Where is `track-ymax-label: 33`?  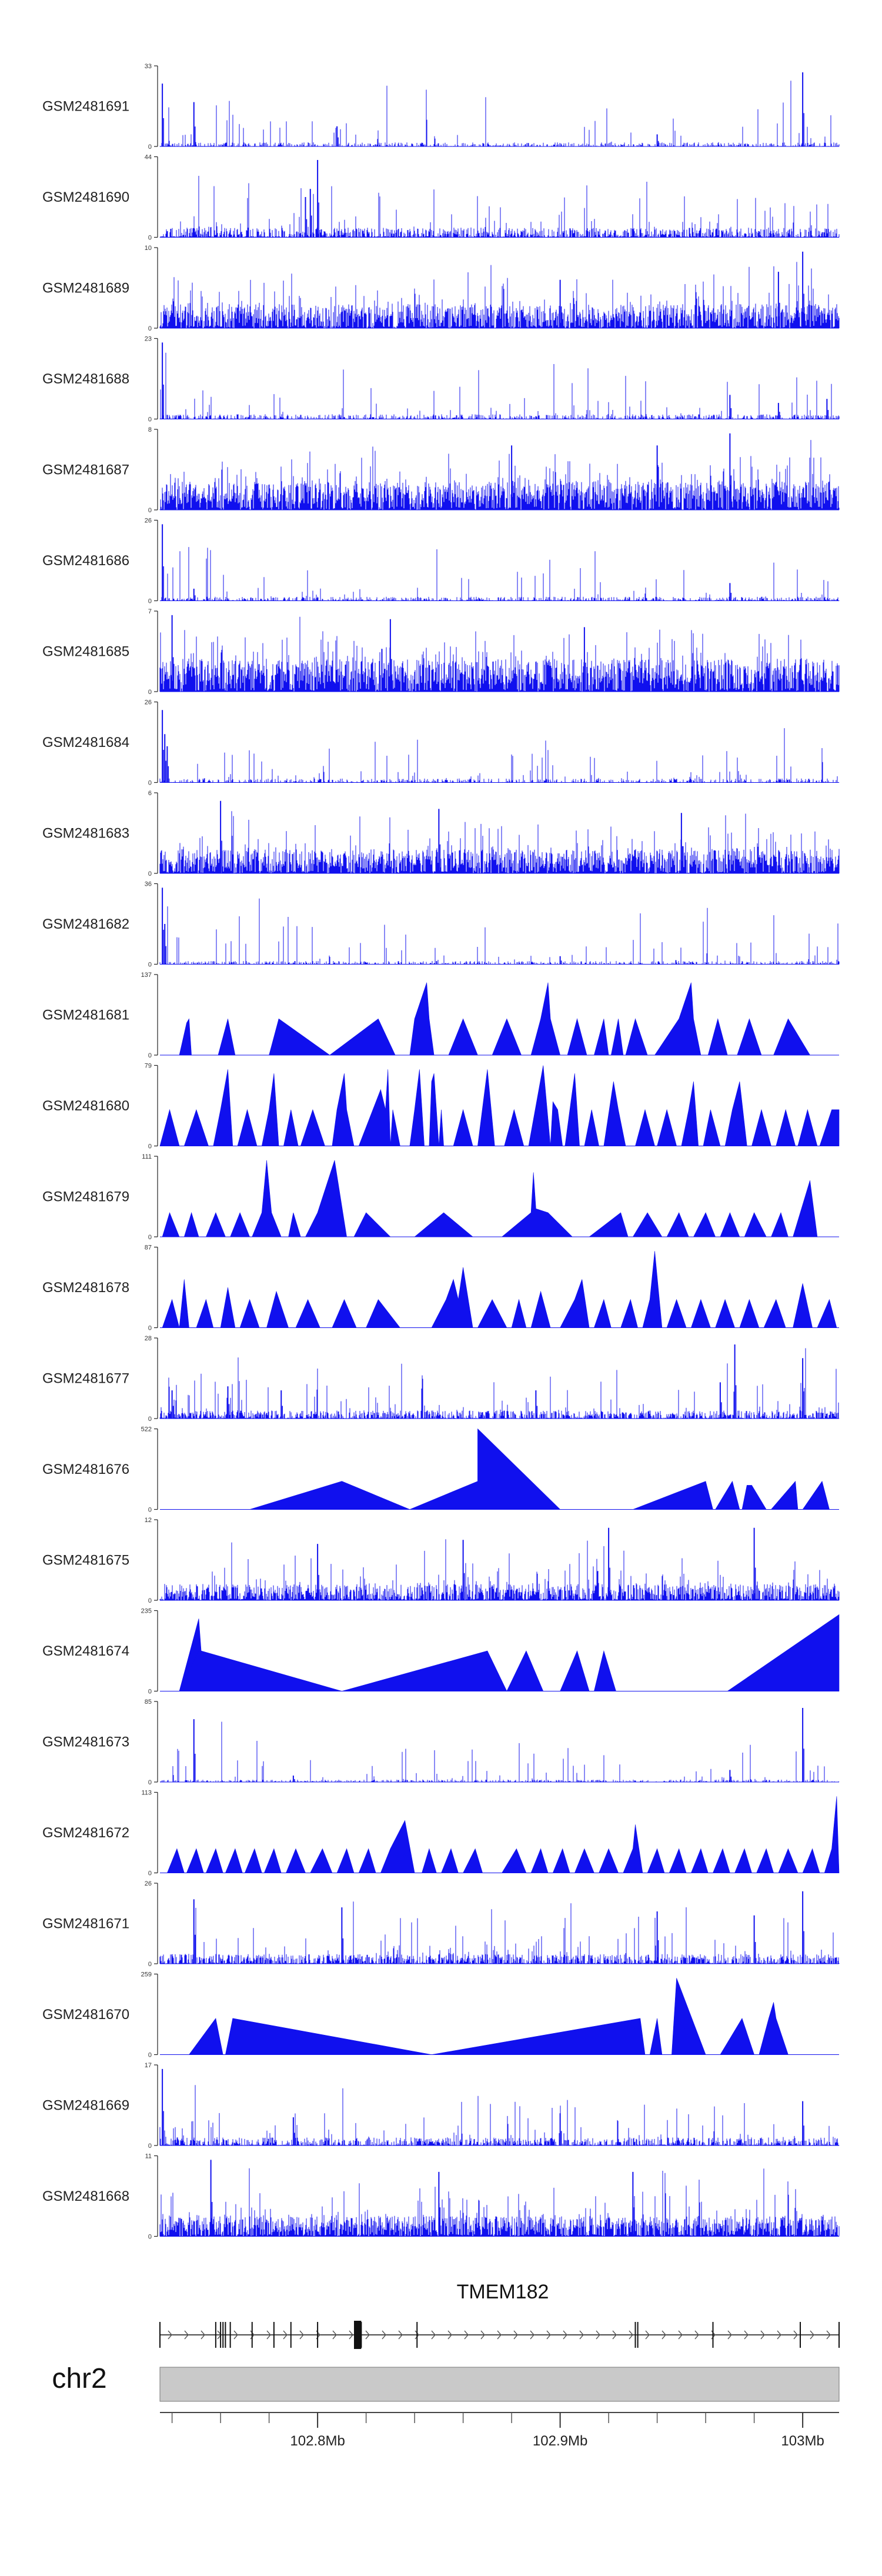 track-ymax-label: 33 is located at coordinates (148, 66).